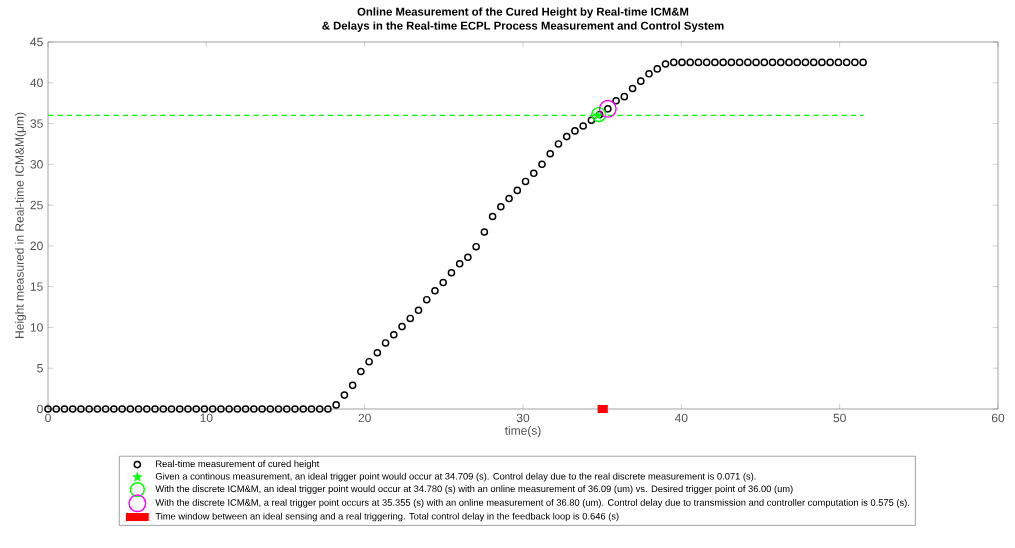 Image resolution: width=1015 pixels, height=548 pixels. Describe the element at coordinates (522, 432) in the screenshot. I see `x-axis-title: time(s)` at that location.